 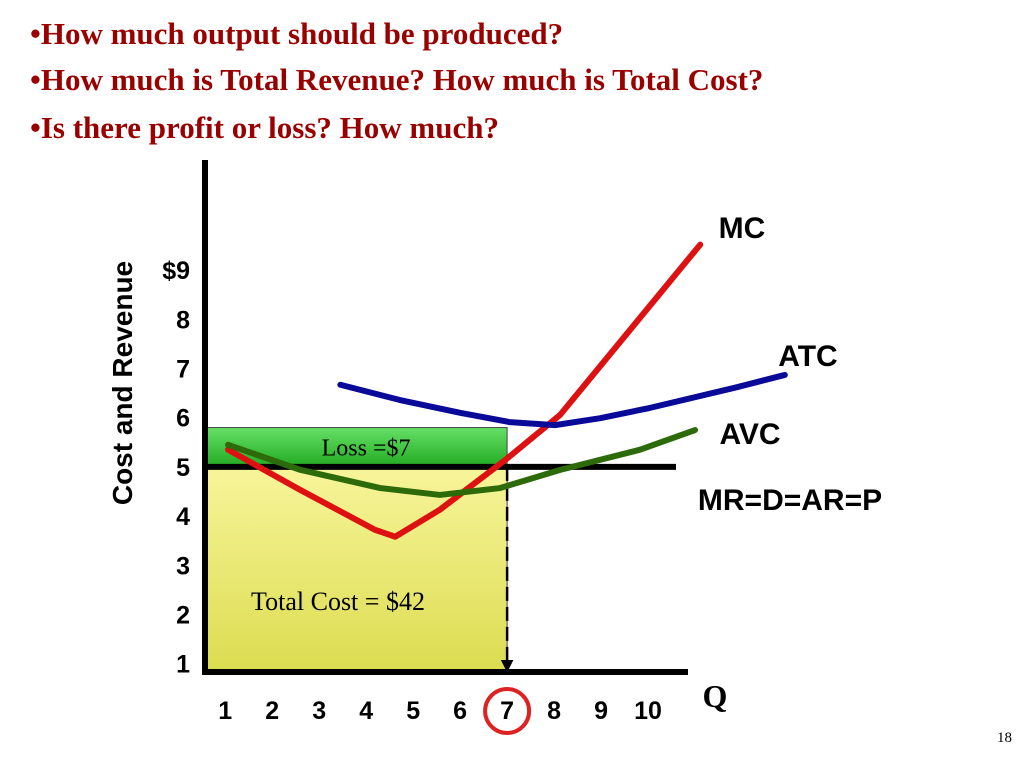 I want to click on x-tick-label: 7, so click(x=507, y=711).